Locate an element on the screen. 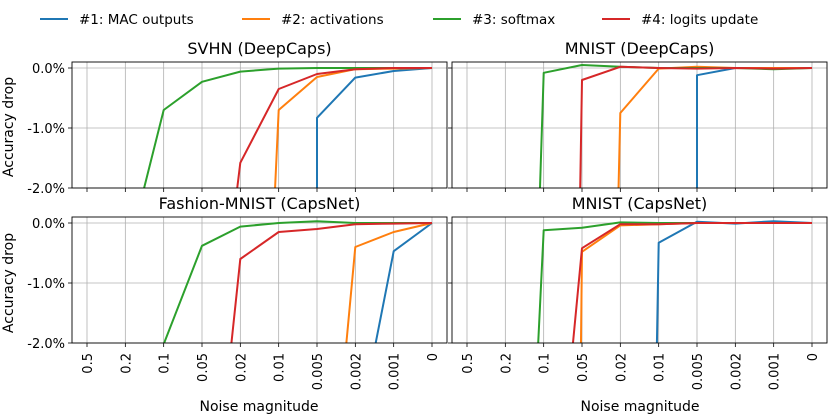  legend-label-1: #1: MAC outputs is located at coordinates (136, 20).